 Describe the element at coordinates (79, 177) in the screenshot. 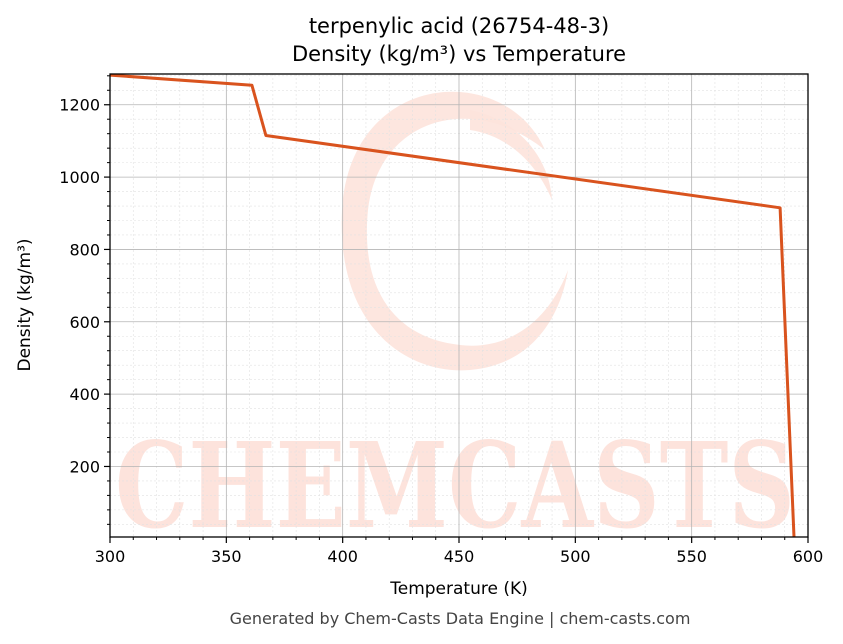

I see `y-tick-label: 1000` at that location.